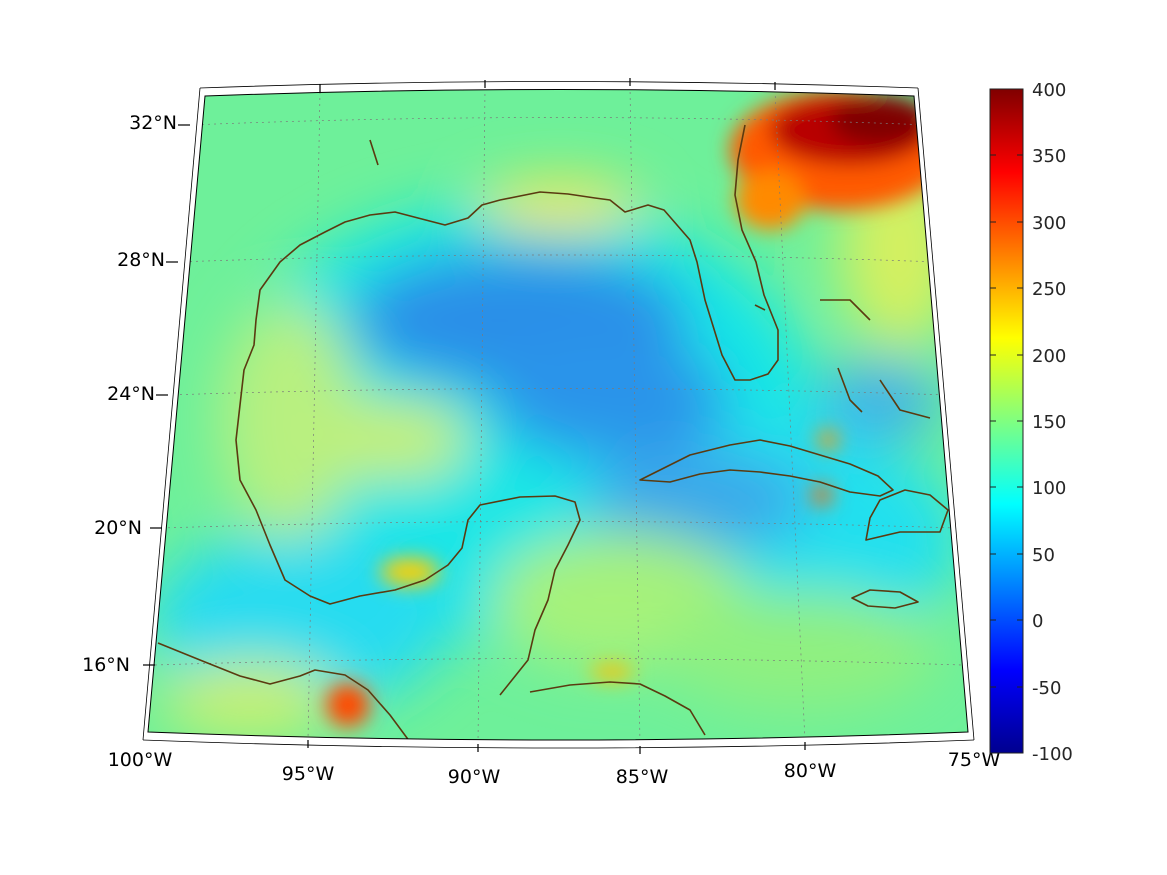 The width and height of the screenshot is (1167, 875). I want to click on colorbar-label: 300, so click(1049, 223).